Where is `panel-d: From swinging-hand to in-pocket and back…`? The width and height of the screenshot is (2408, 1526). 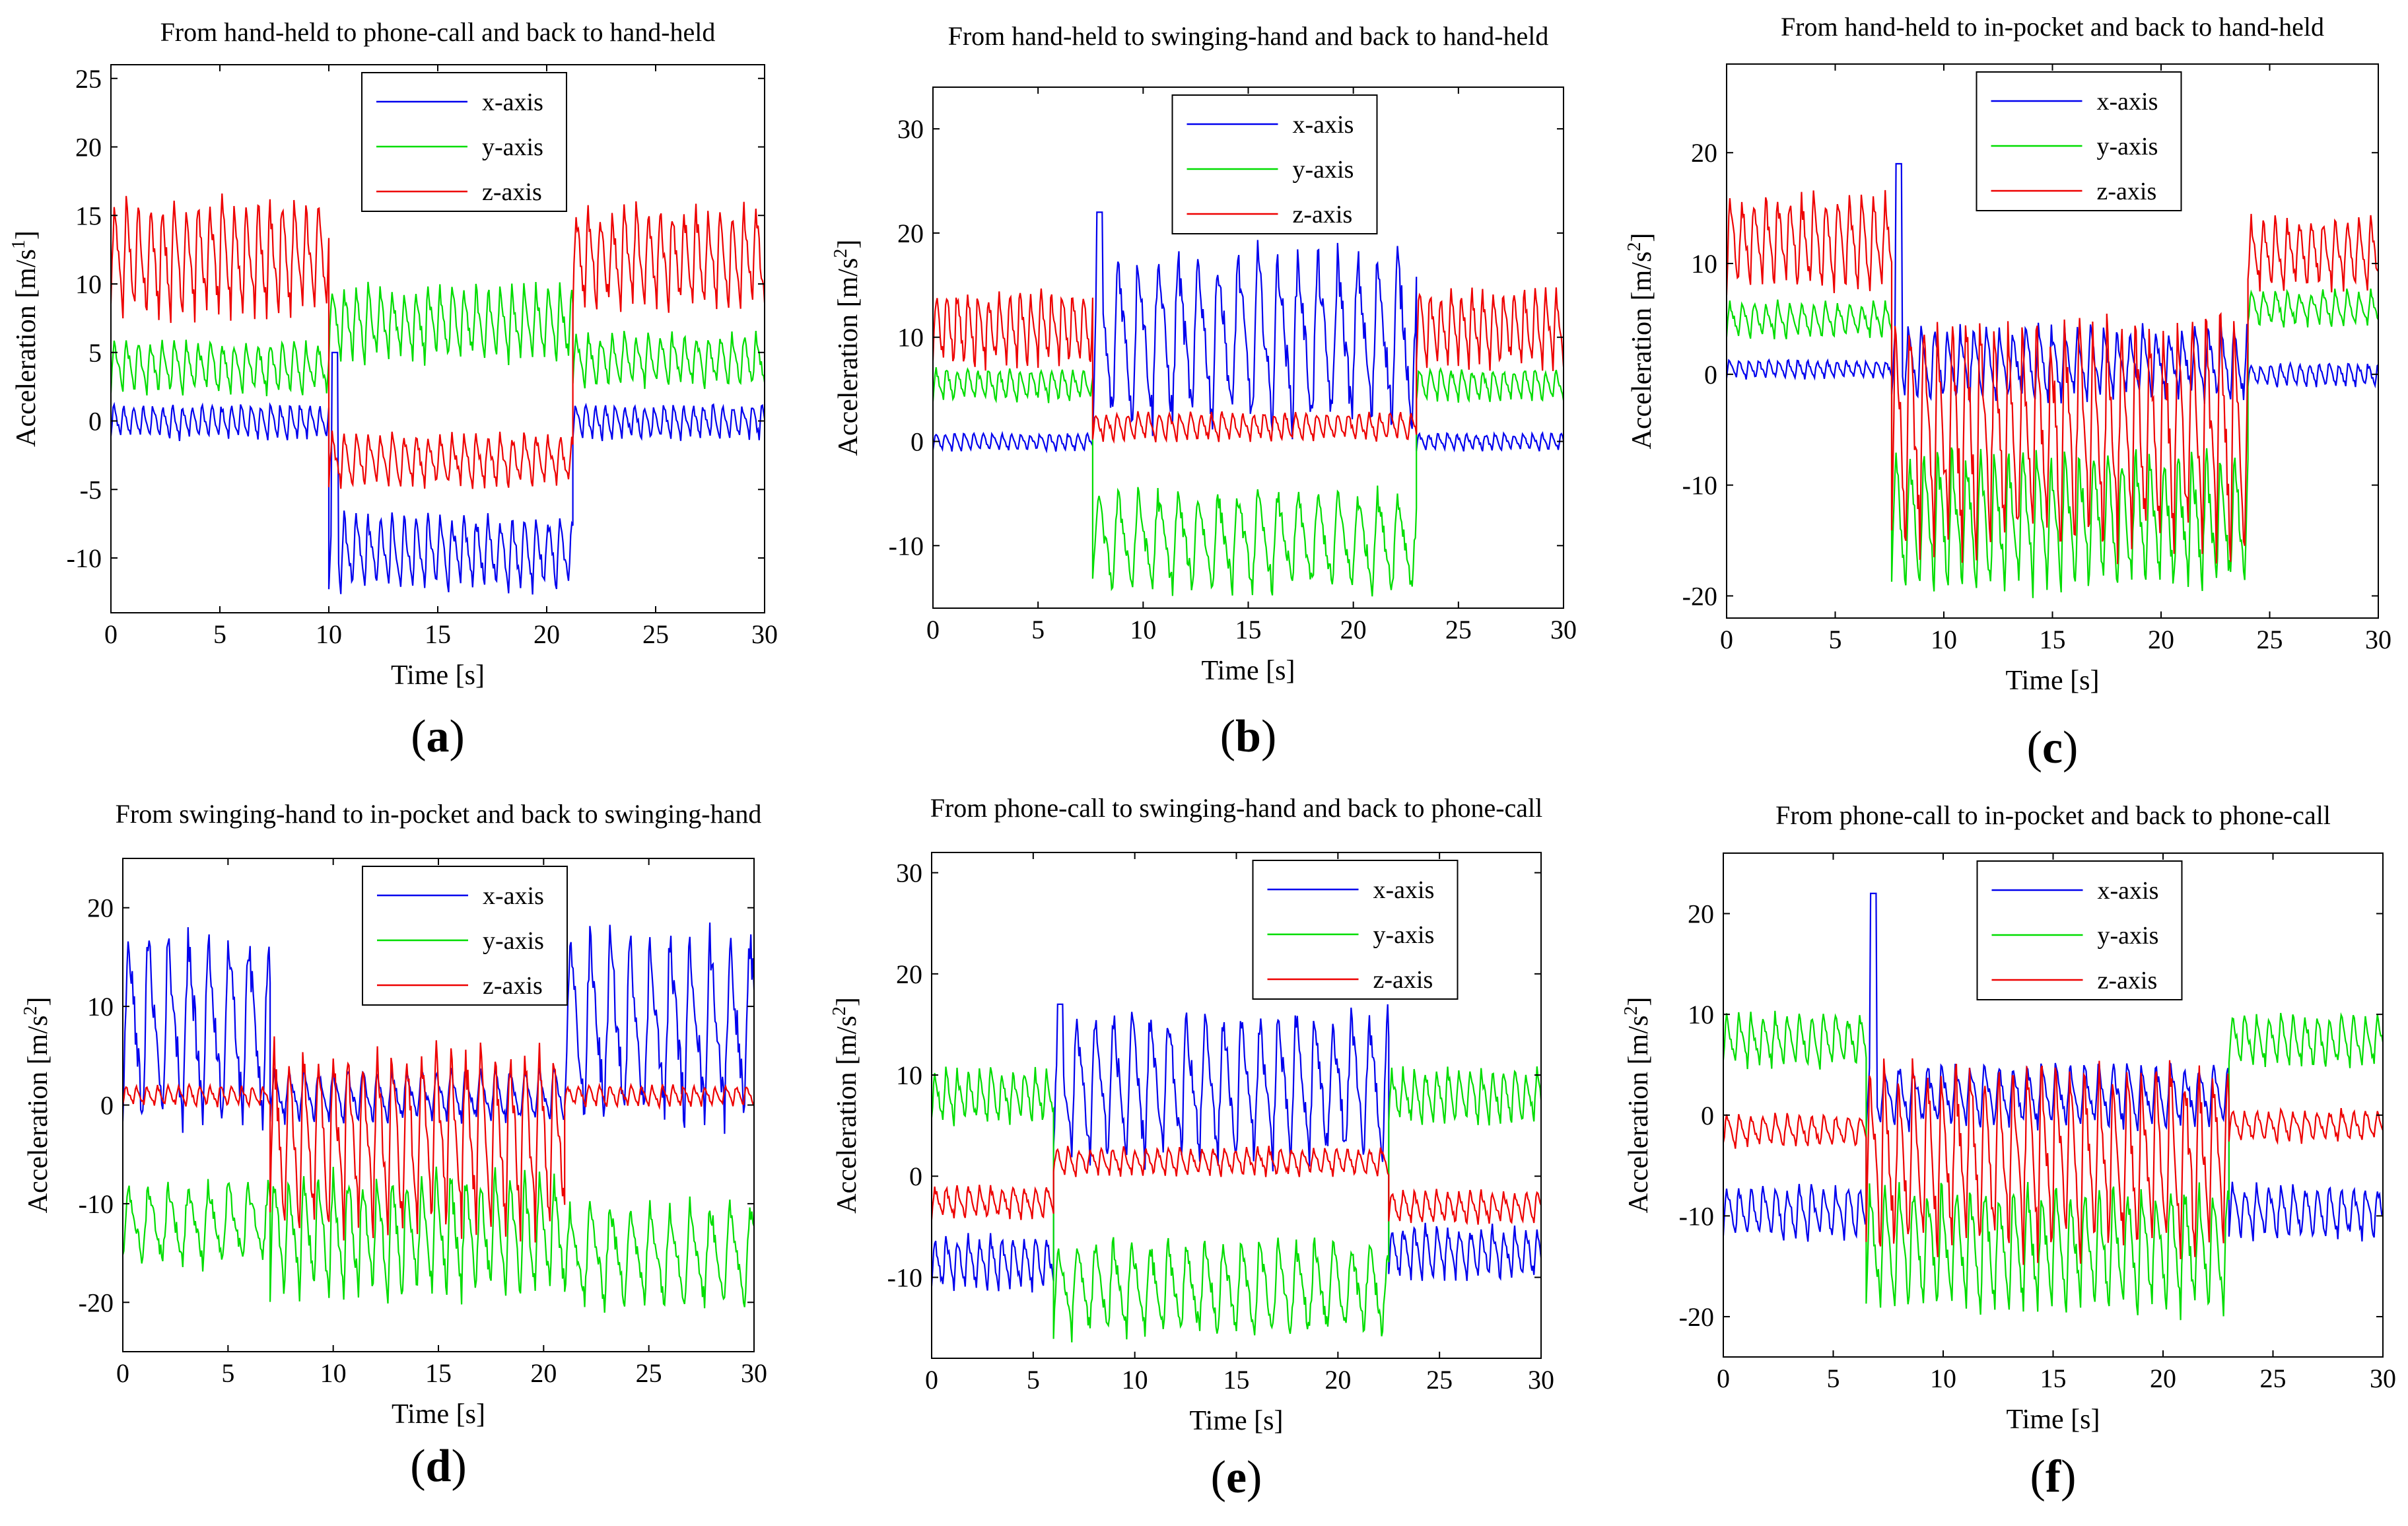
panel-d: From swinging-hand to in-pocket and back… is located at coordinates (393, 1145).